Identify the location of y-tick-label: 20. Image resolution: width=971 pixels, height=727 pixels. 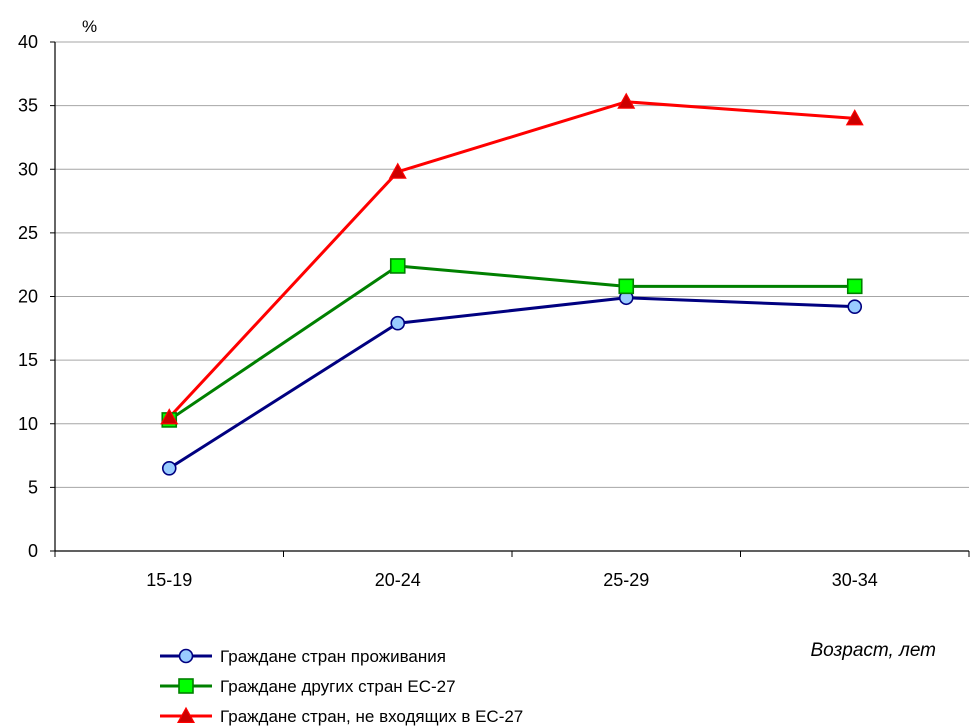
(28, 297).